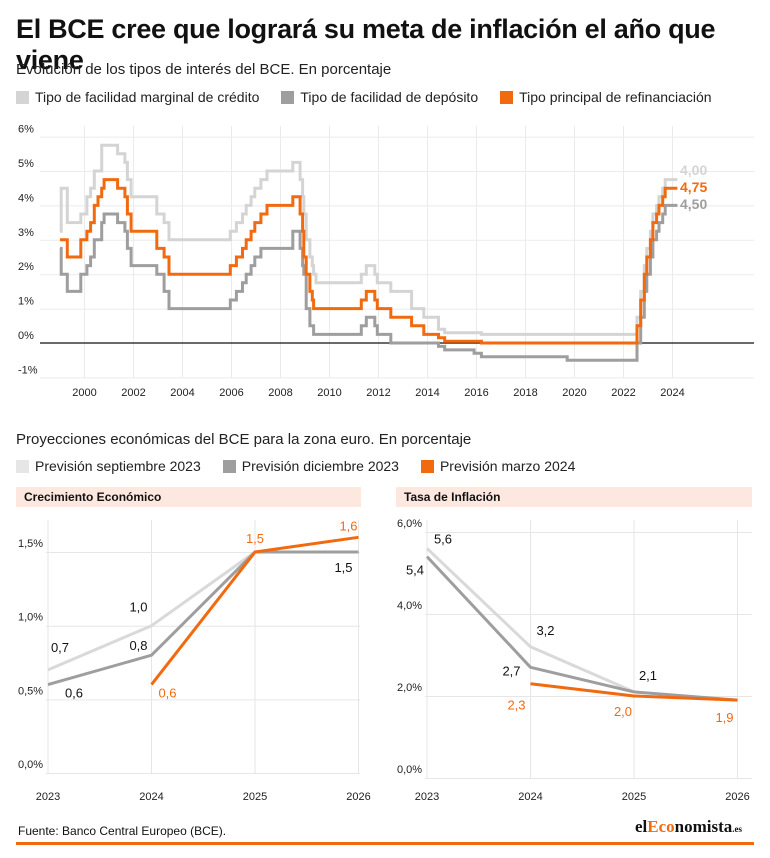 Image resolution: width=770 pixels, height=858 pixels. What do you see at coordinates (368, 282) in the screenshot?
I see `deposit-rate-line` at bounding box center [368, 282].